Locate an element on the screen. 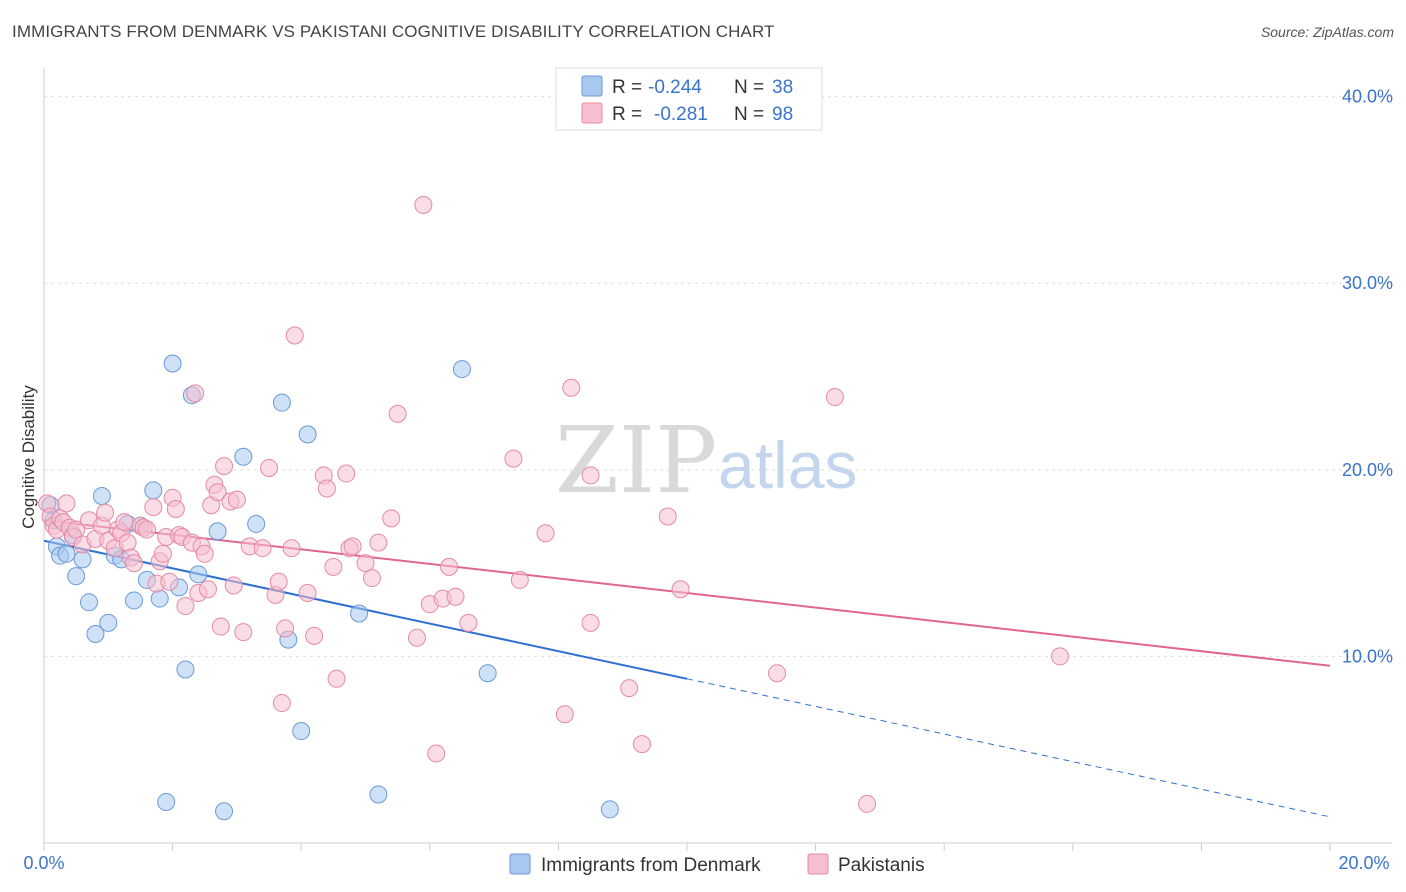 The image size is (1406, 892). bottom-legend-swatch-denmark is located at coordinates (520, 864).